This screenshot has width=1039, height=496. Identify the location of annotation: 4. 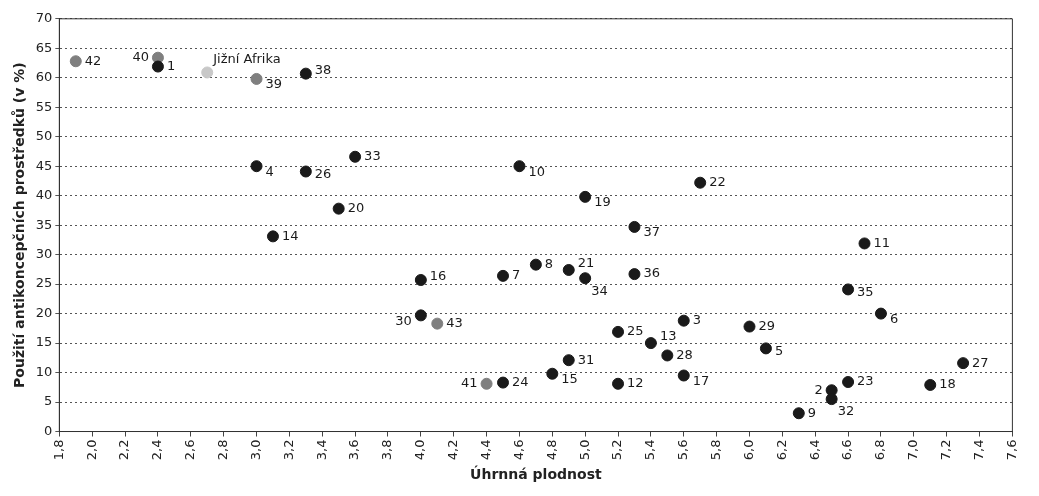
(269, 171).